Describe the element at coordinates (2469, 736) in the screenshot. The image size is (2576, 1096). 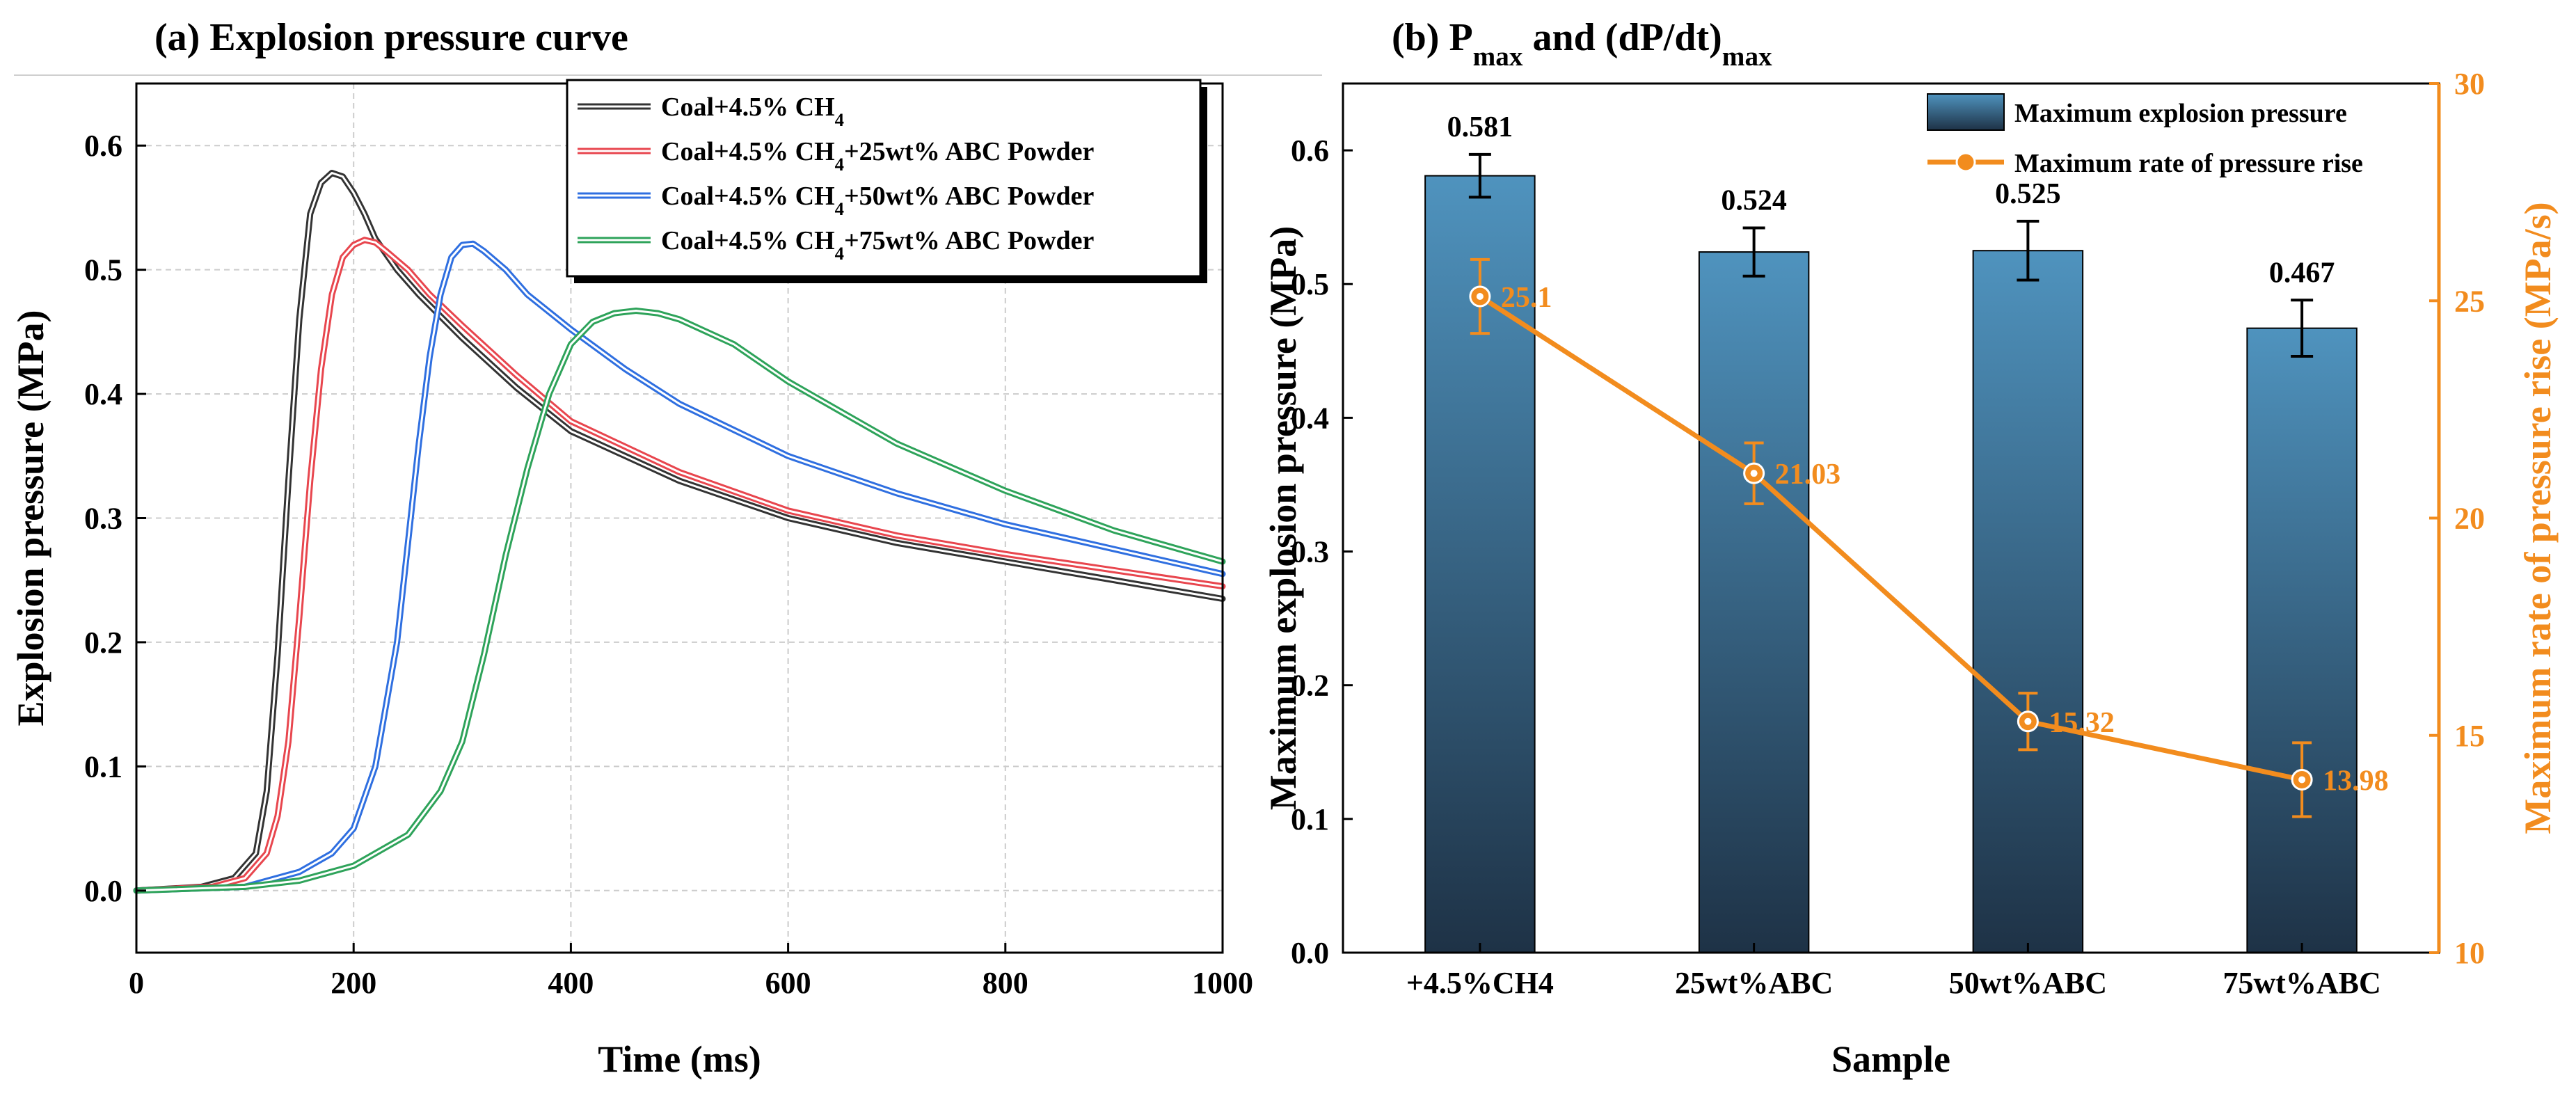
I see `y2-tick-label: 15` at that location.